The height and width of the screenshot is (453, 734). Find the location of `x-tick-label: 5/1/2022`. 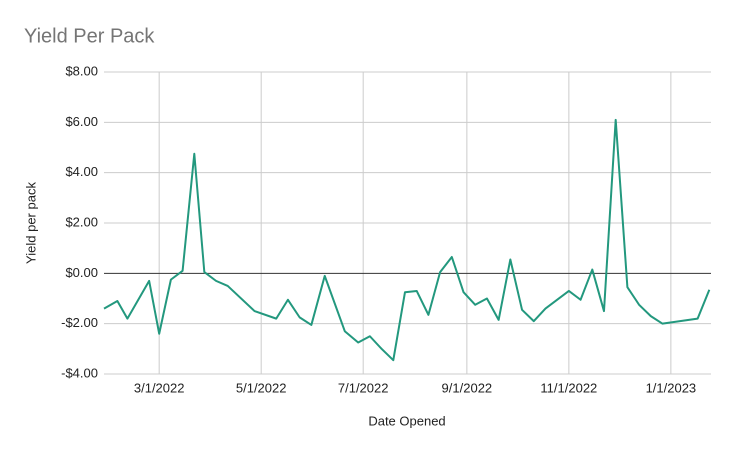

x-tick-label: 5/1/2022 is located at coordinates (261, 387).